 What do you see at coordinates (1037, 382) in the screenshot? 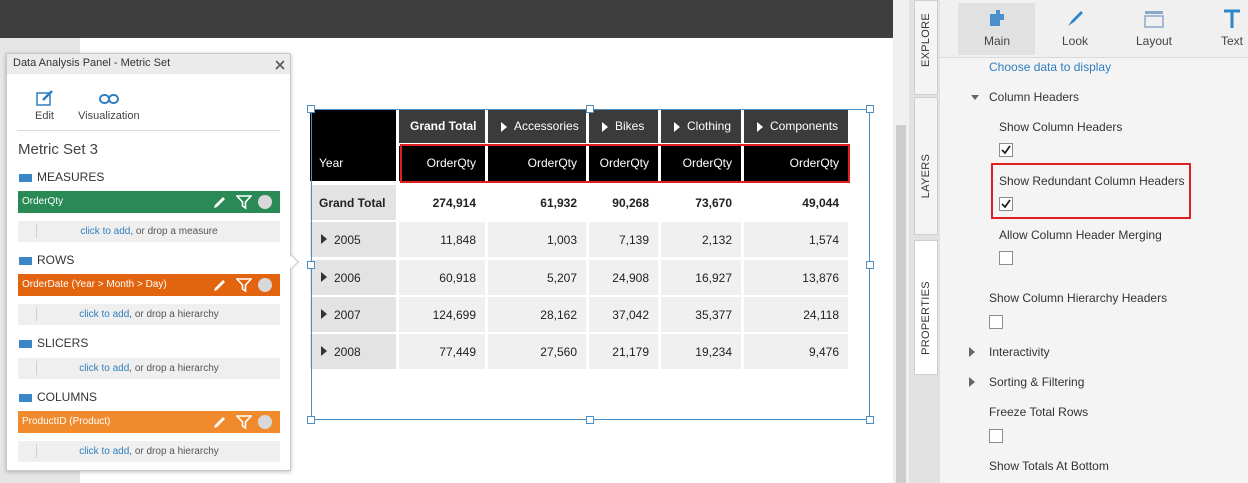
I see `property-label: Sorting & Filtering` at bounding box center [1037, 382].